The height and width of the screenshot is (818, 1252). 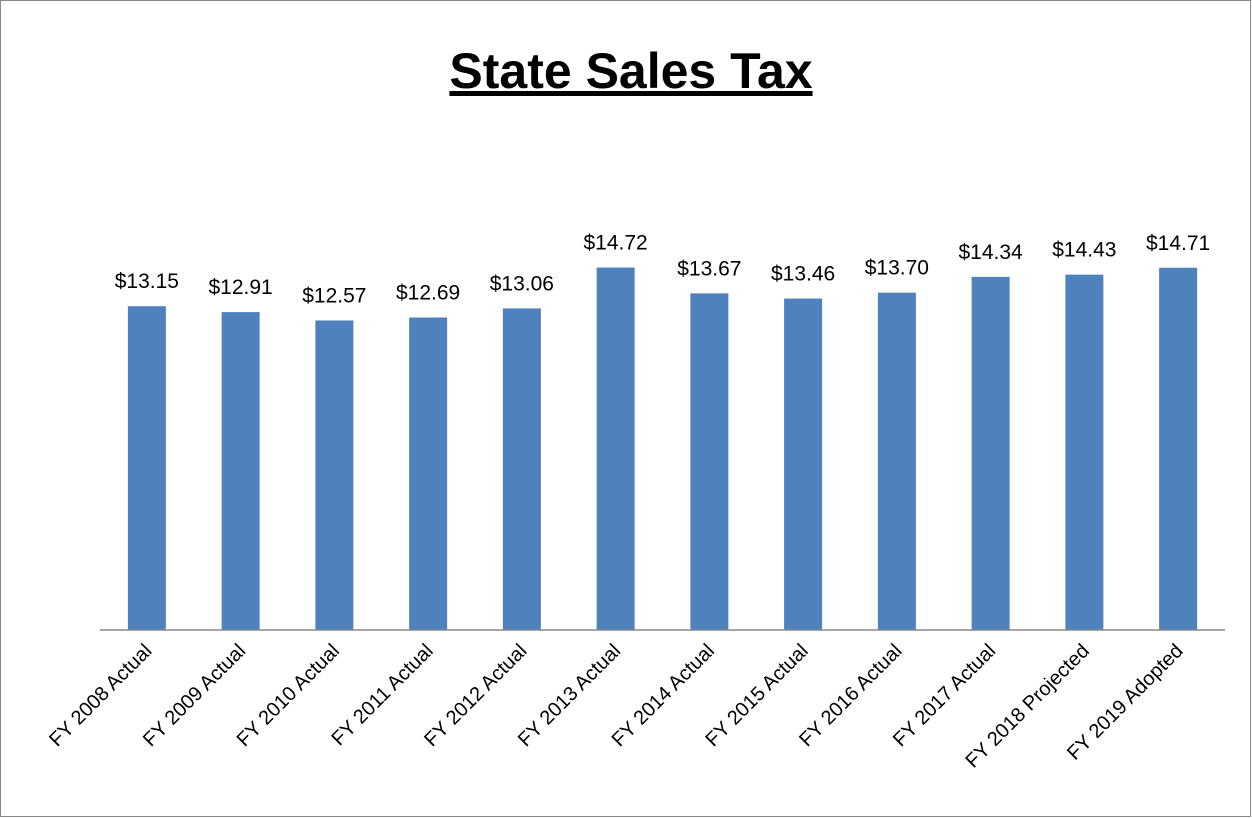 What do you see at coordinates (147, 281) in the screenshot?
I see `data-label: $13.15` at bounding box center [147, 281].